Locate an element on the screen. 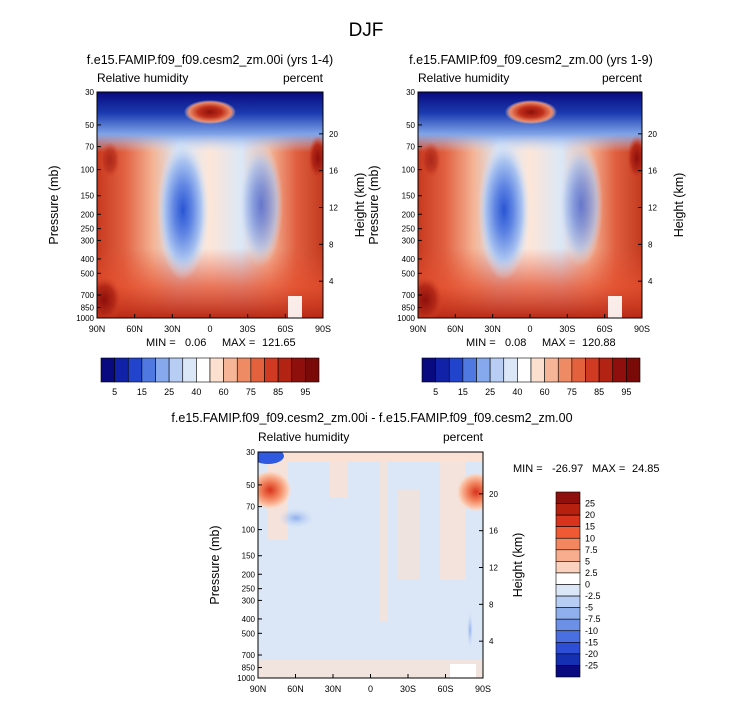 Image resolution: width=733 pixels, height=701 pixels. panel-1-max-label: MAX = is located at coordinates (238, 343).